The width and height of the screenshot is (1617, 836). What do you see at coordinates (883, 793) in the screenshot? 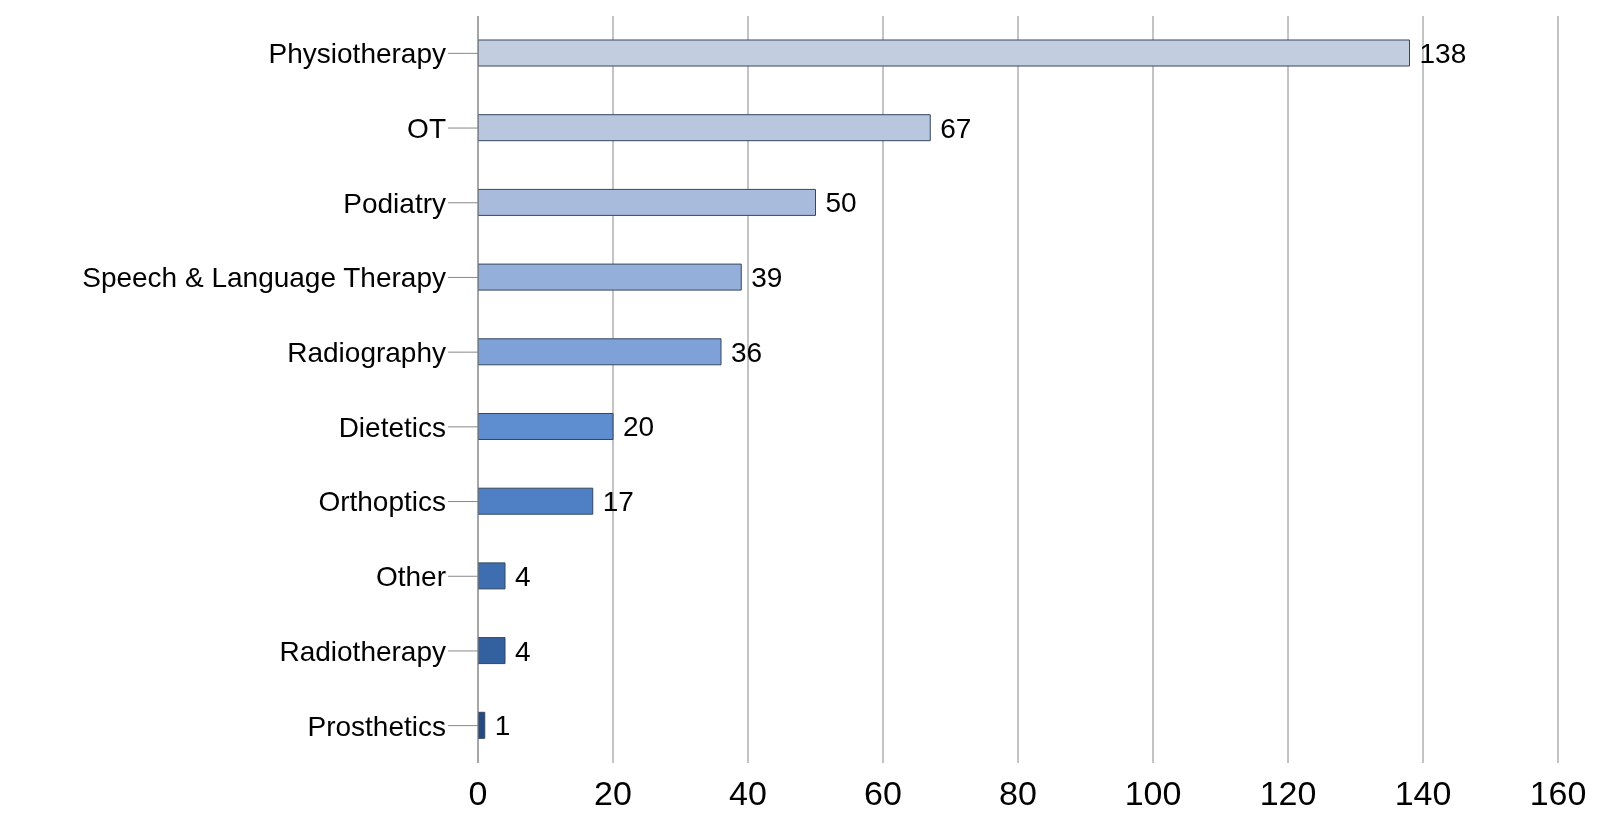
I see `x-tick-label: 60` at bounding box center [883, 793].